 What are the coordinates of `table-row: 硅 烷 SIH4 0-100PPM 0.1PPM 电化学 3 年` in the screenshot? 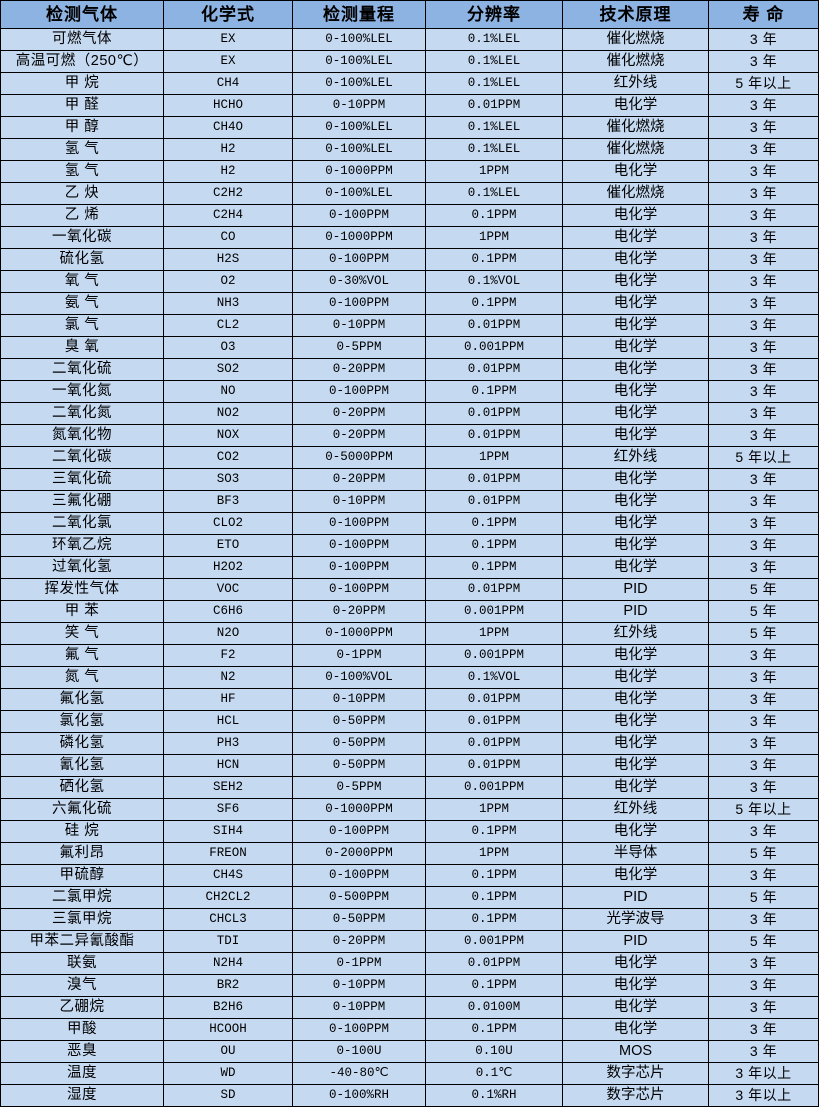 It's located at (409, 831).